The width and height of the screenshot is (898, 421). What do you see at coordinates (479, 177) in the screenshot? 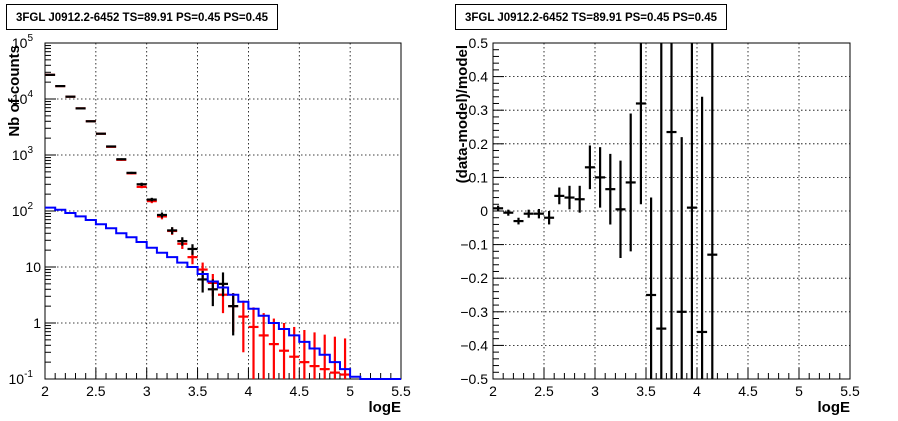
I see `y-tick-label: 0.1` at bounding box center [479, 177].